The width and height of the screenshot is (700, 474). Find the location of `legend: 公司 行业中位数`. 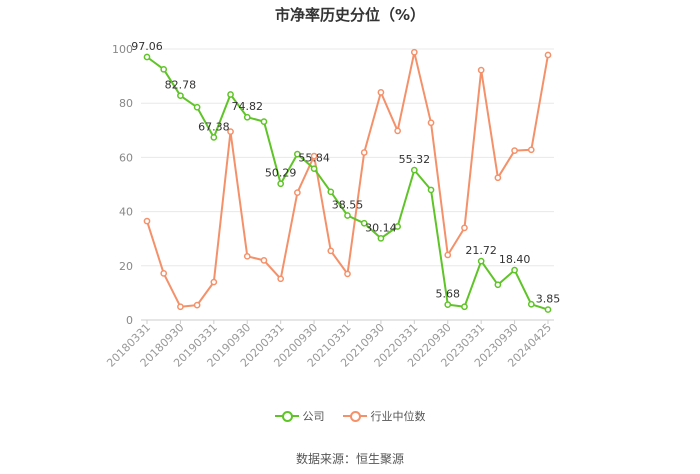

legend: 公司 行业中位数 is located at coordinates (350, 416).